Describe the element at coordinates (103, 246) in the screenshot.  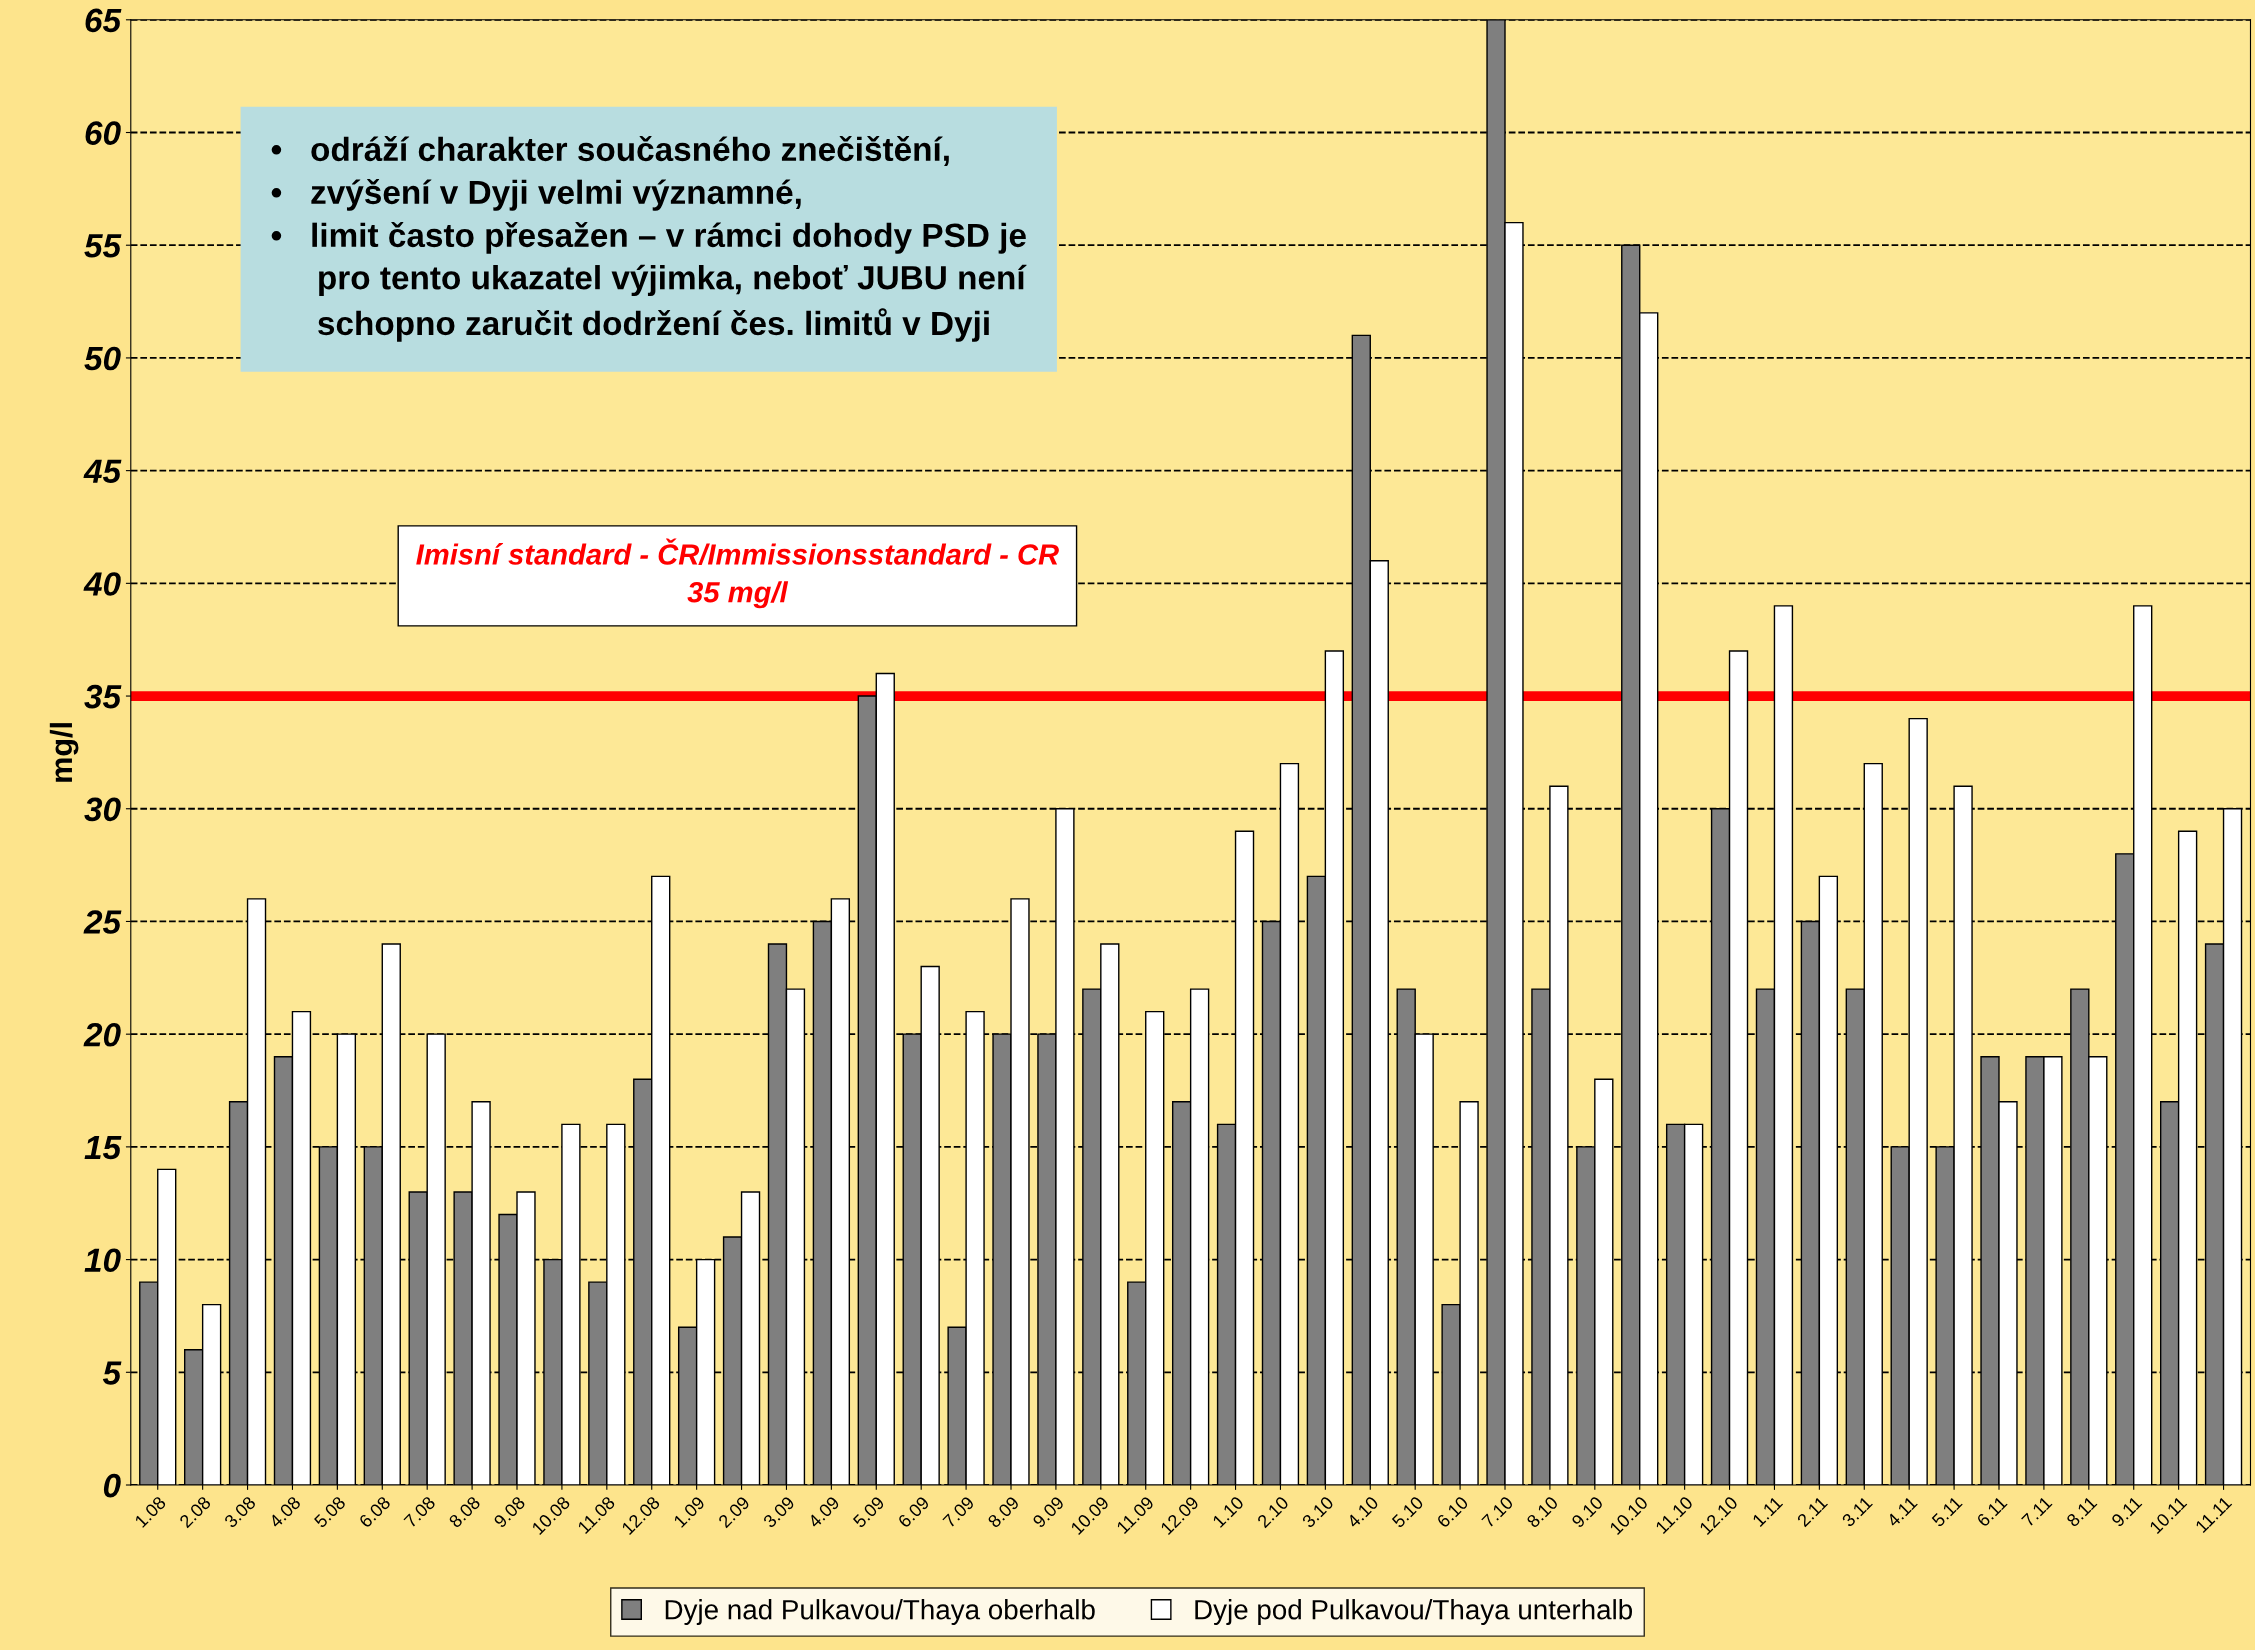
I see `y-tick-label: 55` at that location.